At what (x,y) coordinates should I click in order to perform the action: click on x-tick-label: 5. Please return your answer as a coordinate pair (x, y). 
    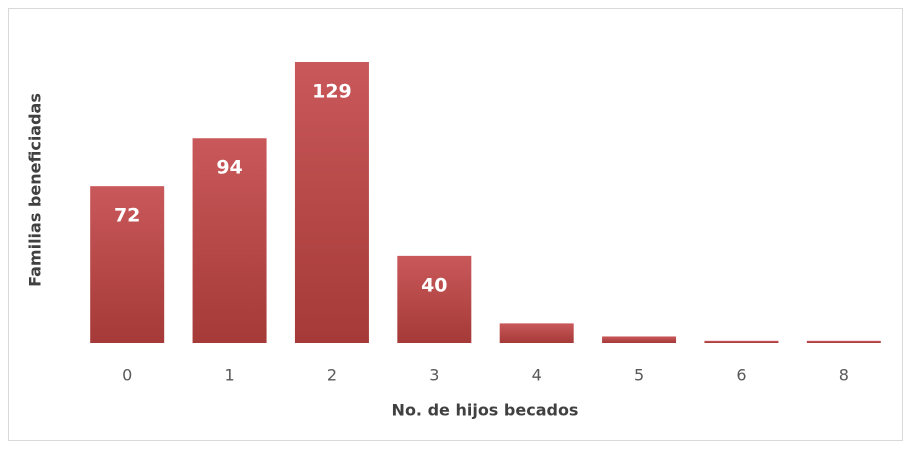
    Looking at the image, I should click on (639, 375).